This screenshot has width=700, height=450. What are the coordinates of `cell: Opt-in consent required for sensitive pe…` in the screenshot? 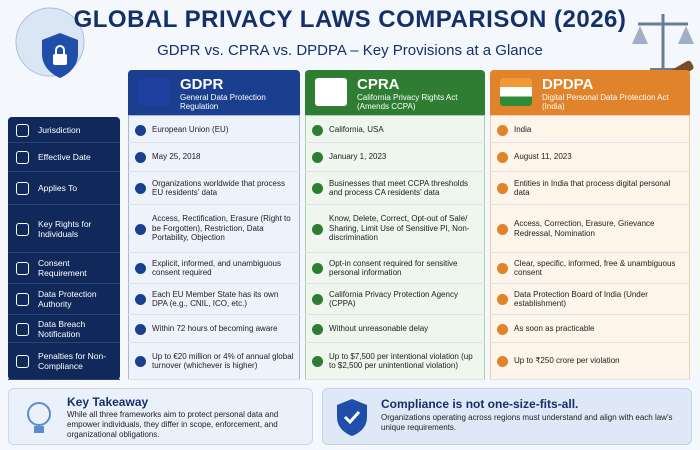 It's located at (395, 268).